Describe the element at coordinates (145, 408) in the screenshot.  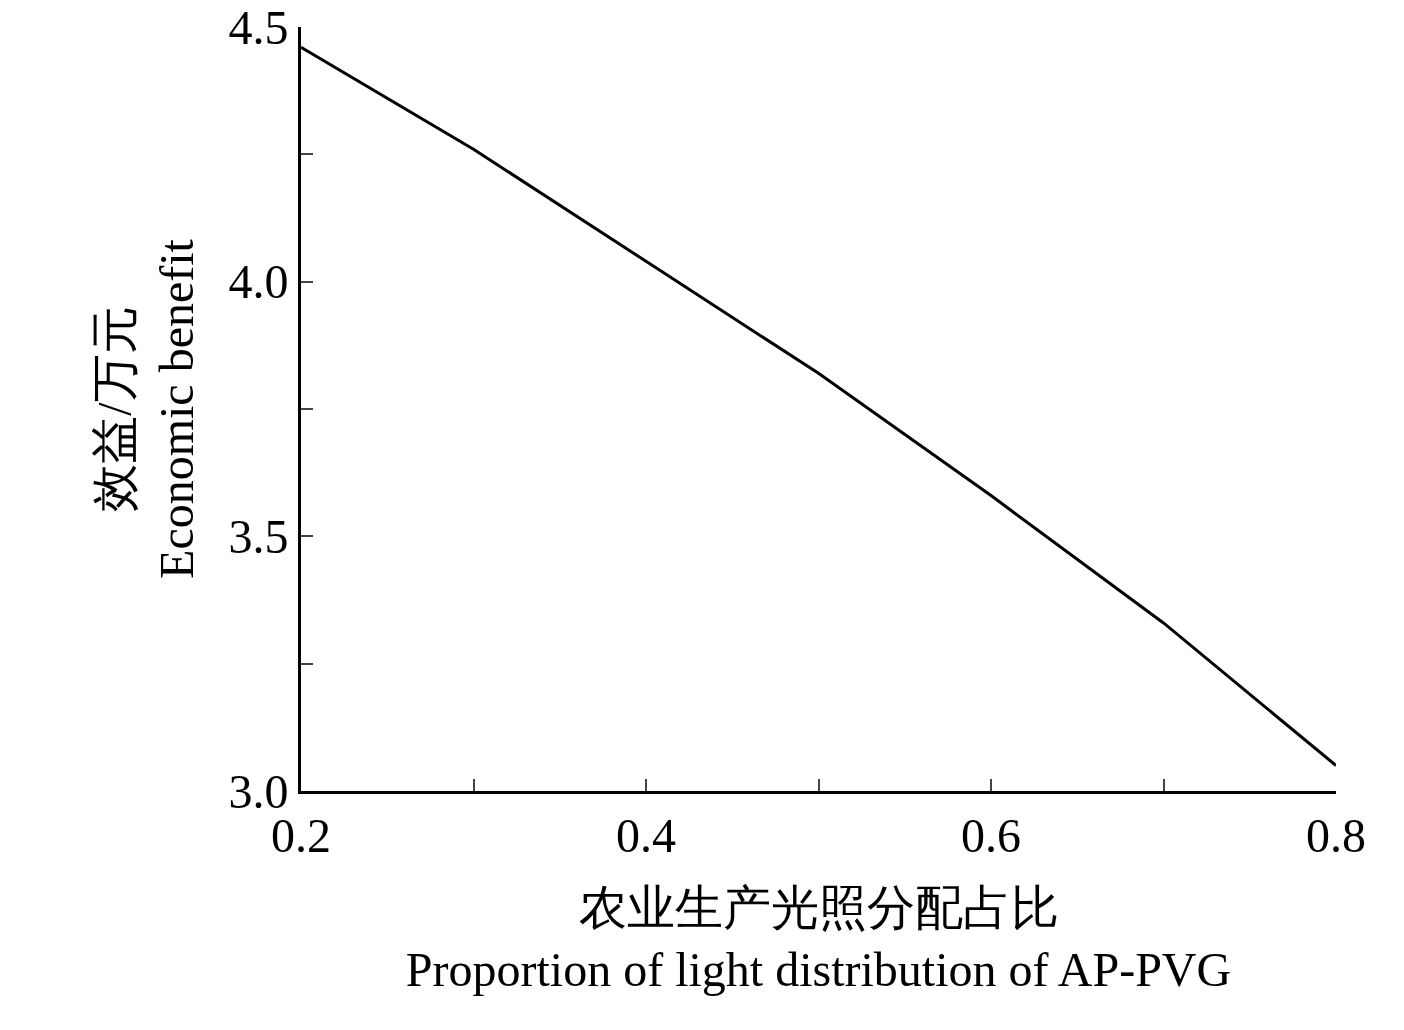
I see `y-axis-title: 效益/万元 Economic benefit` at that location.